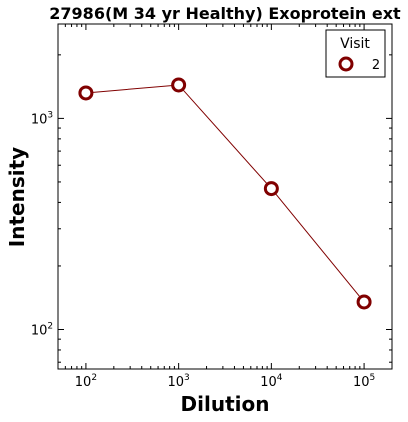  Describe the element at coordinates (225, 404) in the screenshot. I see `x-axis-label: Dilution` at that location.